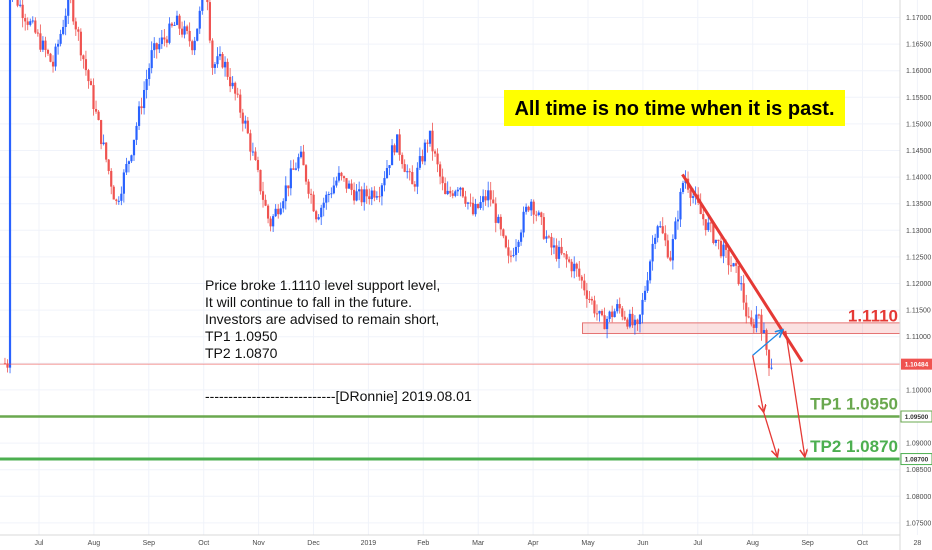  Describe the element at coordinates (39, 543) in the screenshot. I see `x-tick-label: Jul` at that location.